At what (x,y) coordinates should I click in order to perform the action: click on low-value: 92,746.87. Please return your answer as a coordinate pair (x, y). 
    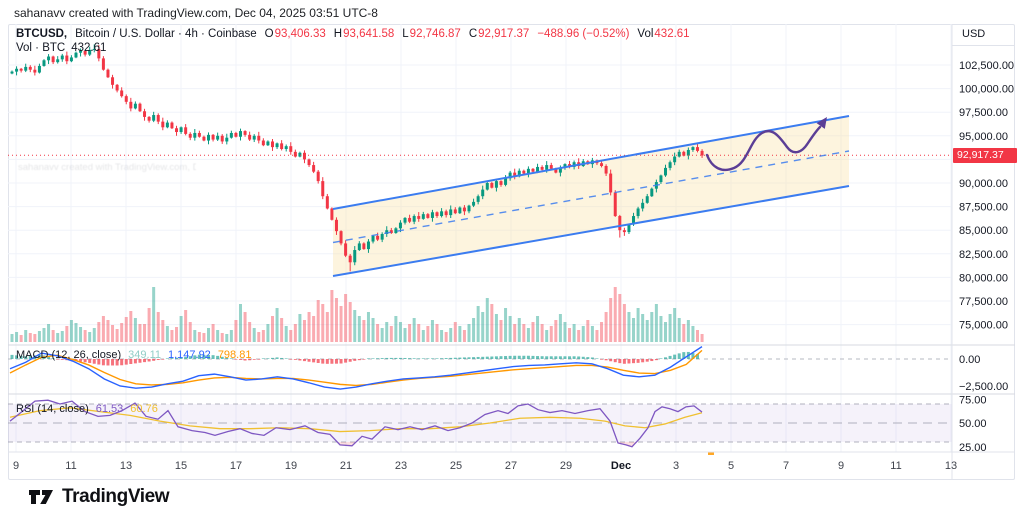
    Looking at the image, I should click on (435, 34).